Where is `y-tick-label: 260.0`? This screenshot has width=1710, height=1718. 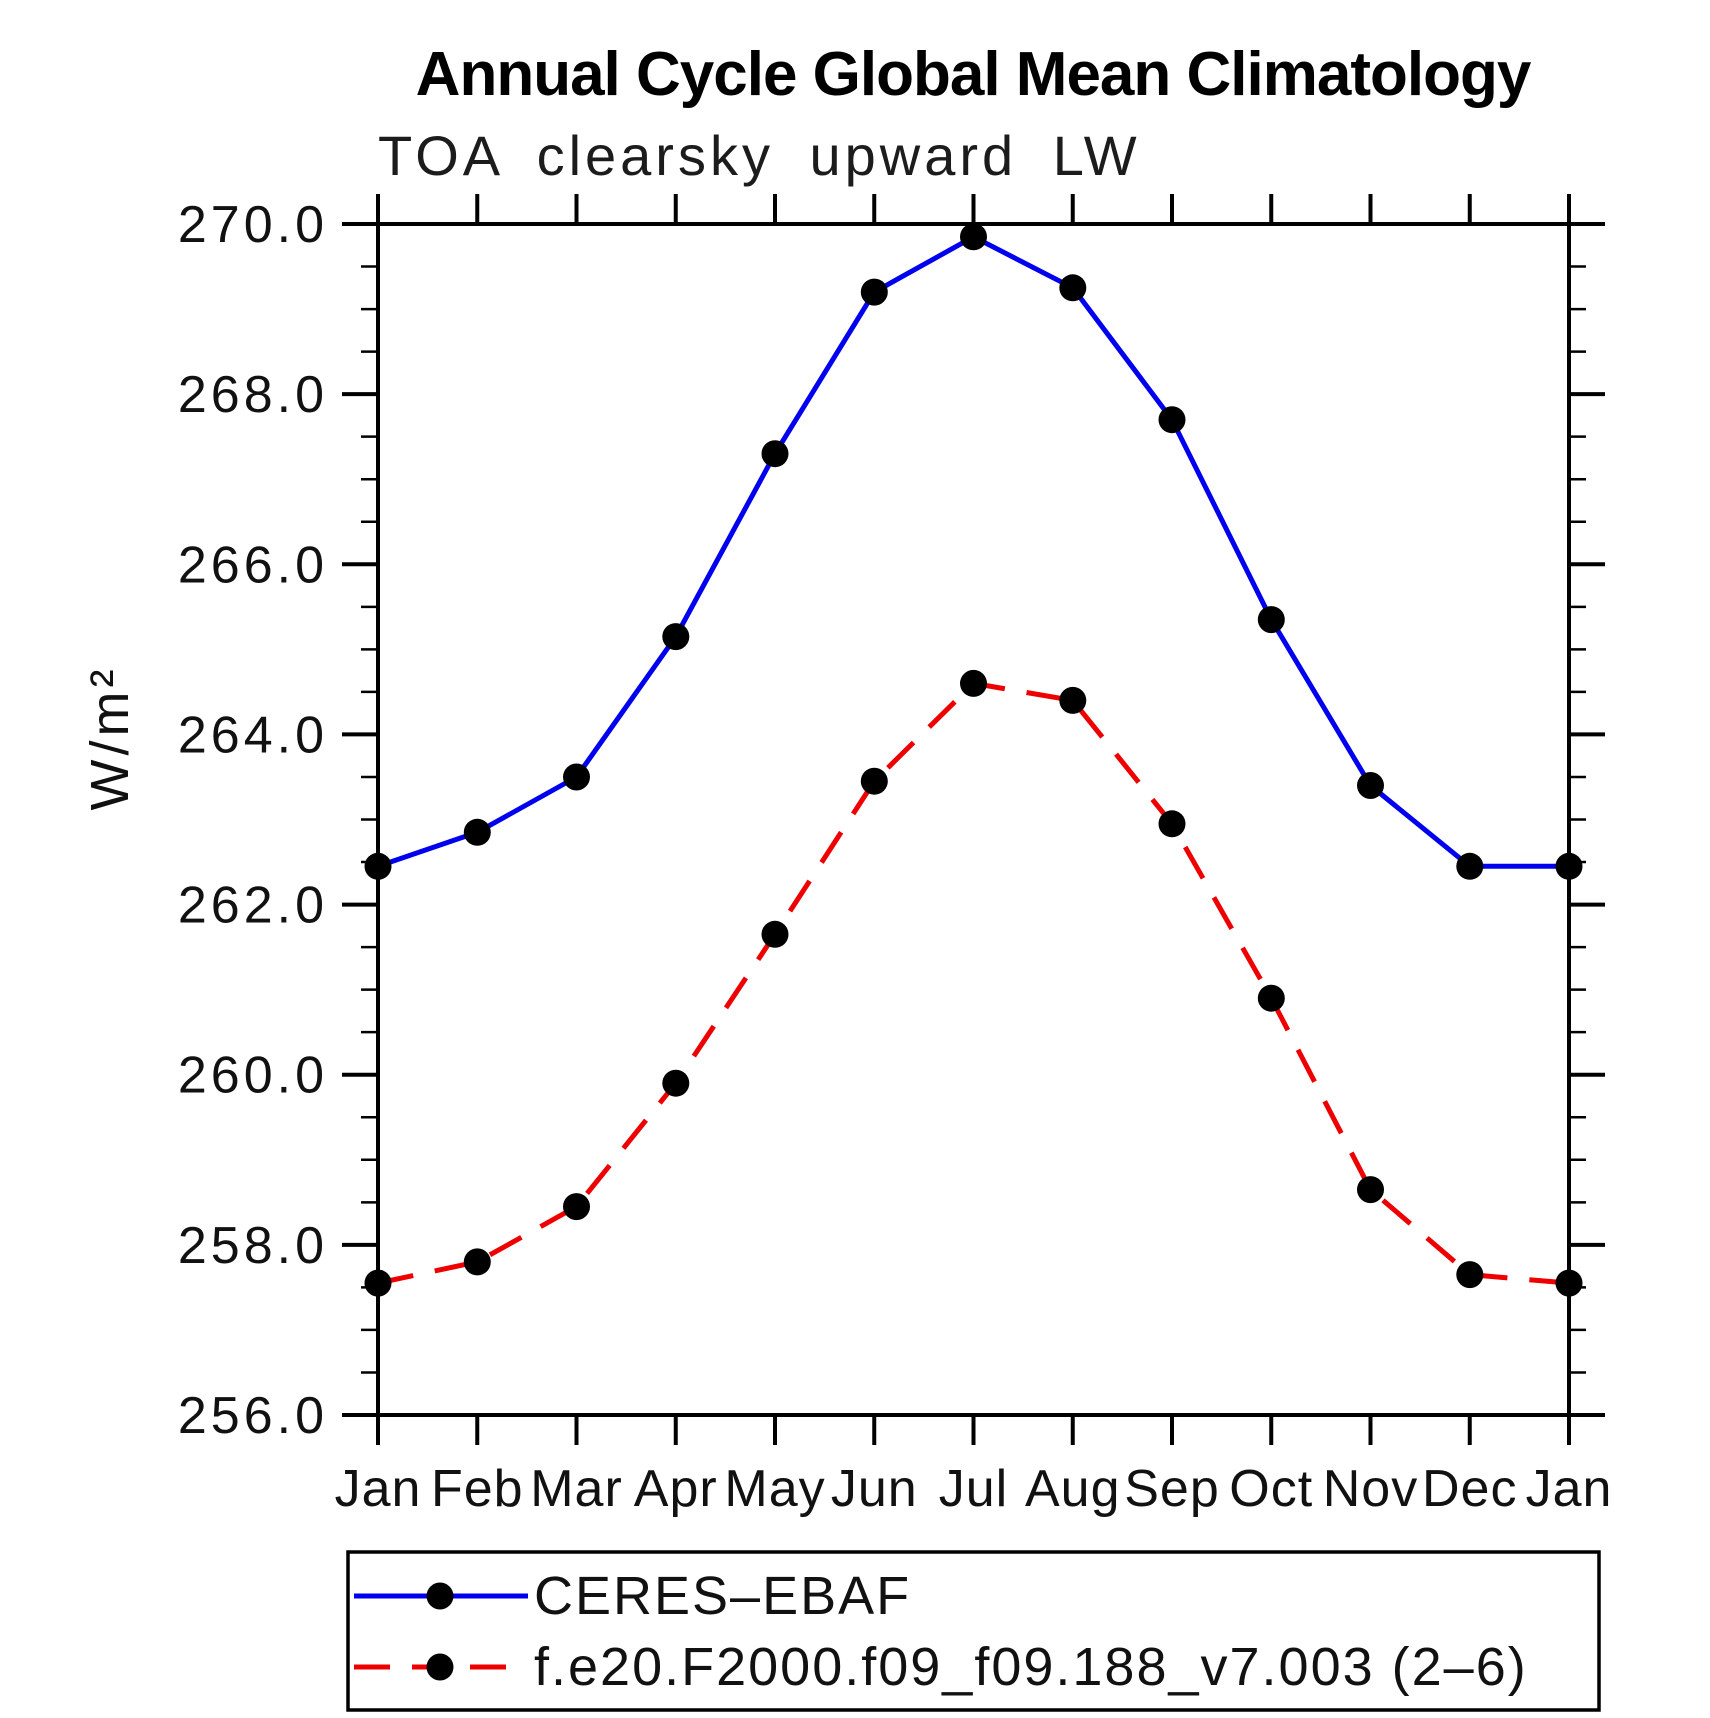
y-tick-label: 260.0 is located at coordinates (253, 1076).